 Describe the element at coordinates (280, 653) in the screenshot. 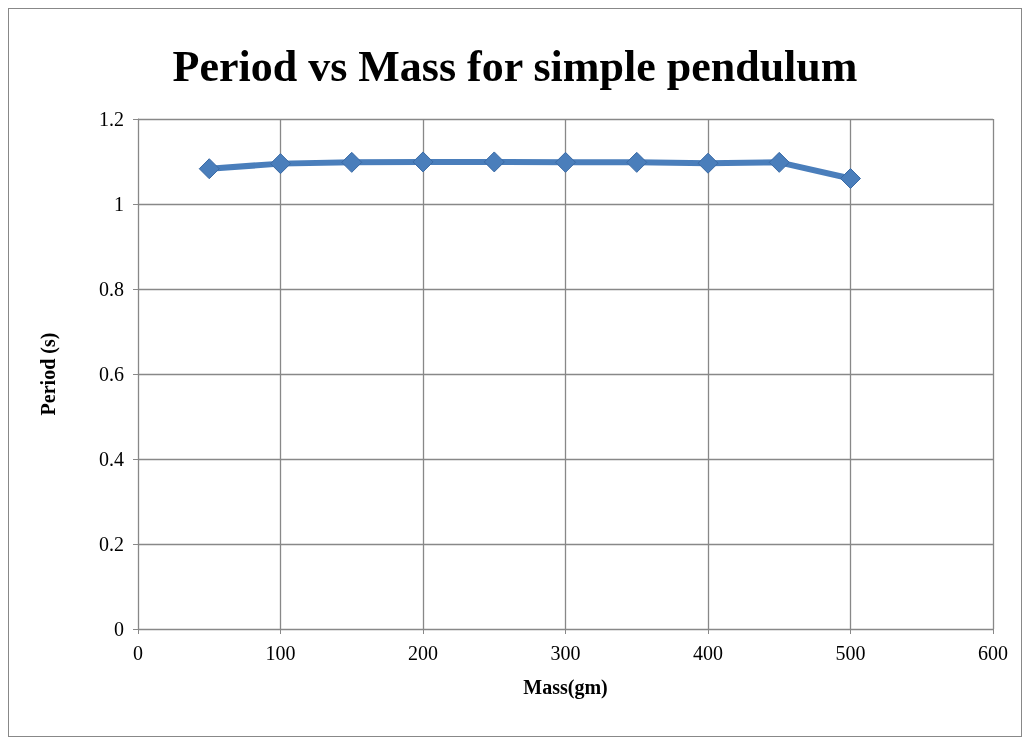

I see `x-tick-label: 100` at that location.